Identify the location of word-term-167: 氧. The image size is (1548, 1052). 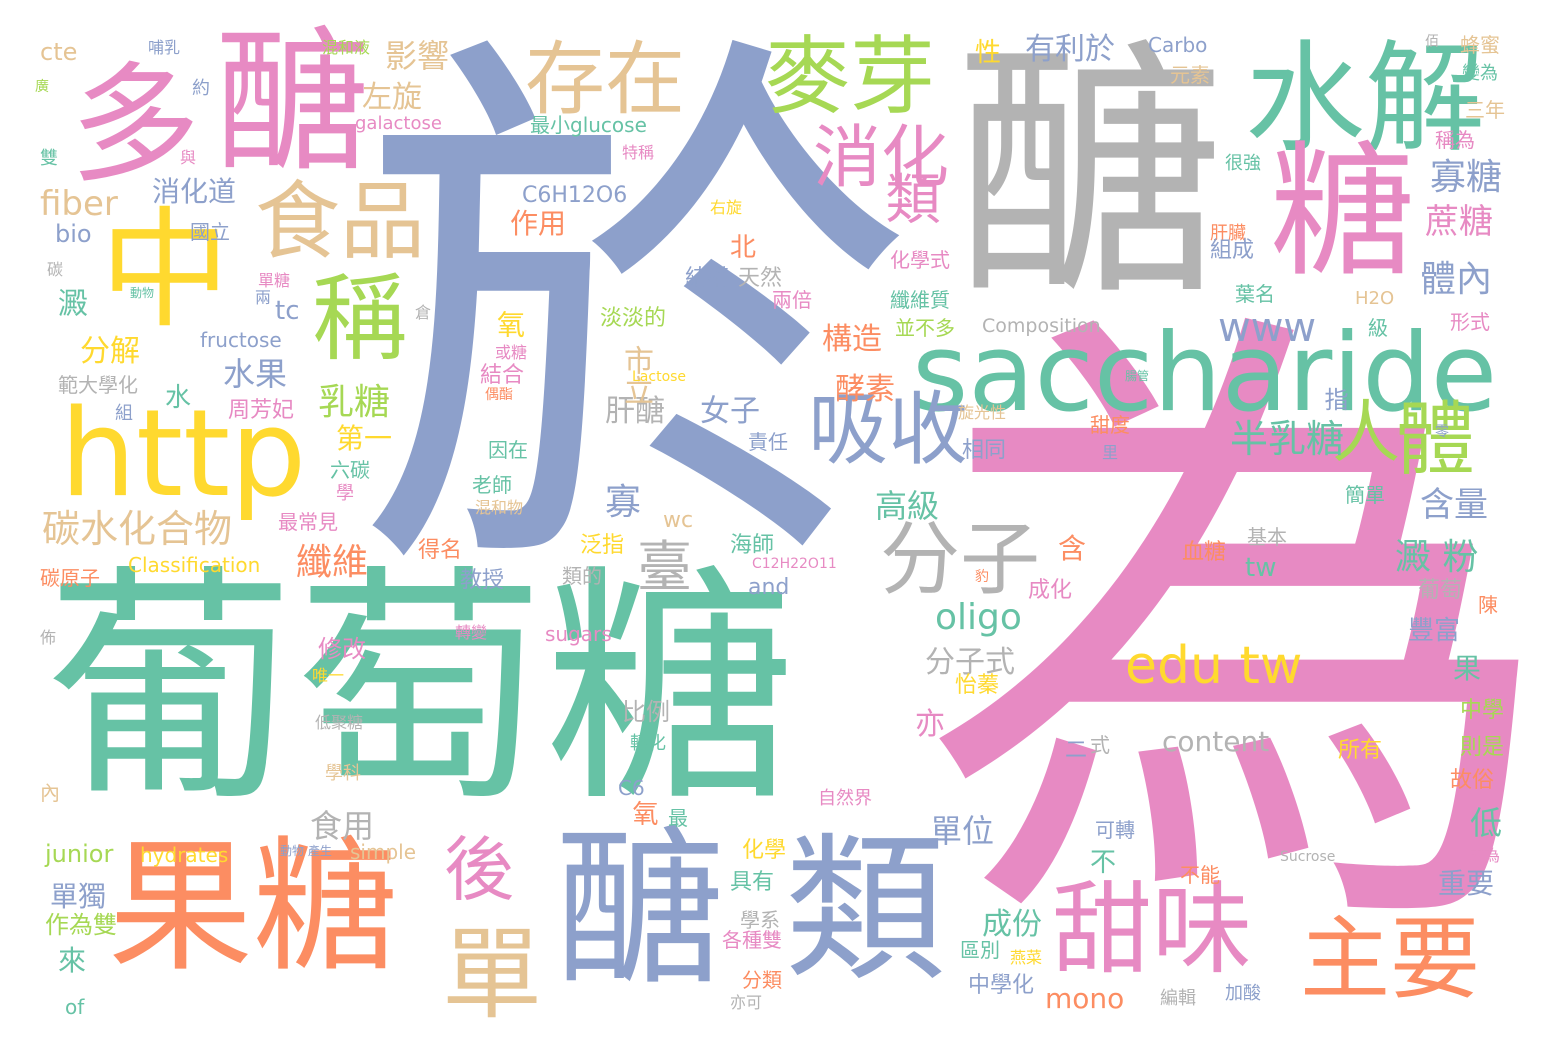
(509, 324).